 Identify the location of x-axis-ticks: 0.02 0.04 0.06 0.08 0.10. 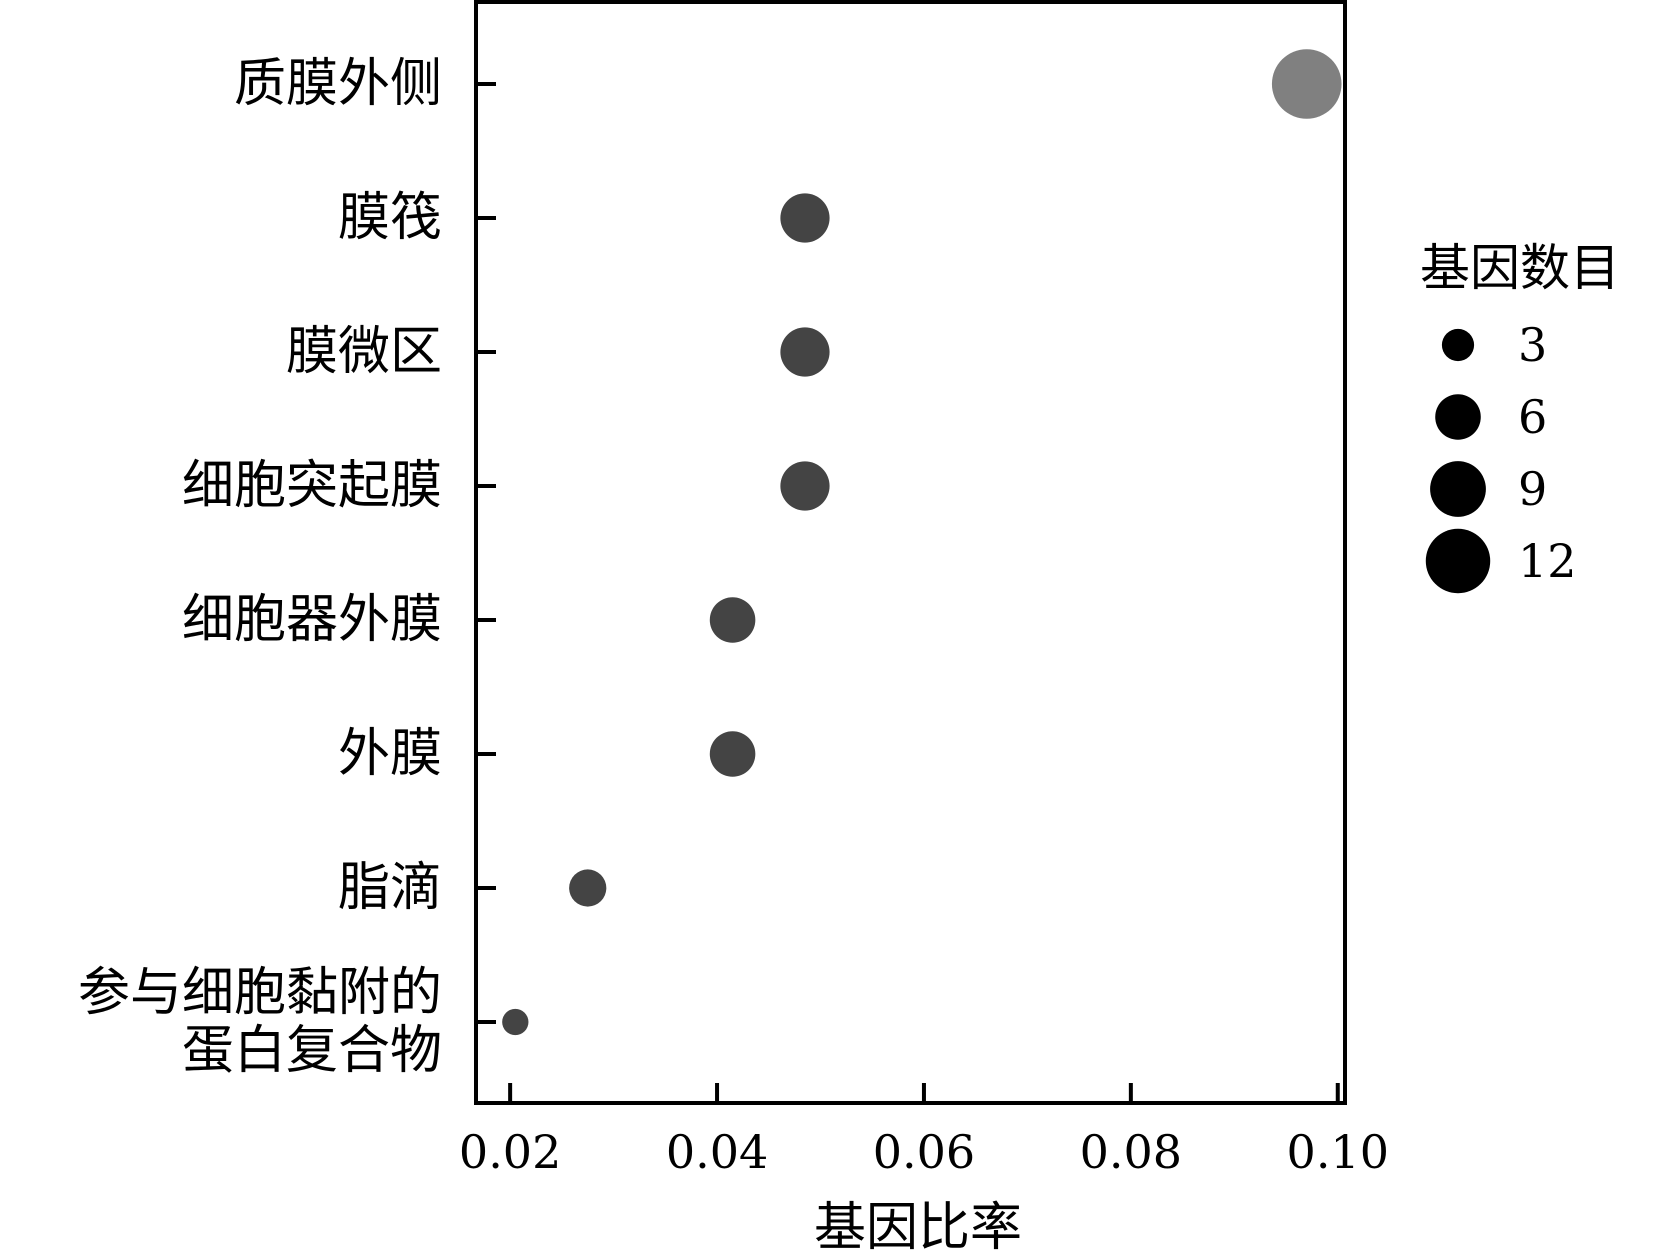
(924, 1131).